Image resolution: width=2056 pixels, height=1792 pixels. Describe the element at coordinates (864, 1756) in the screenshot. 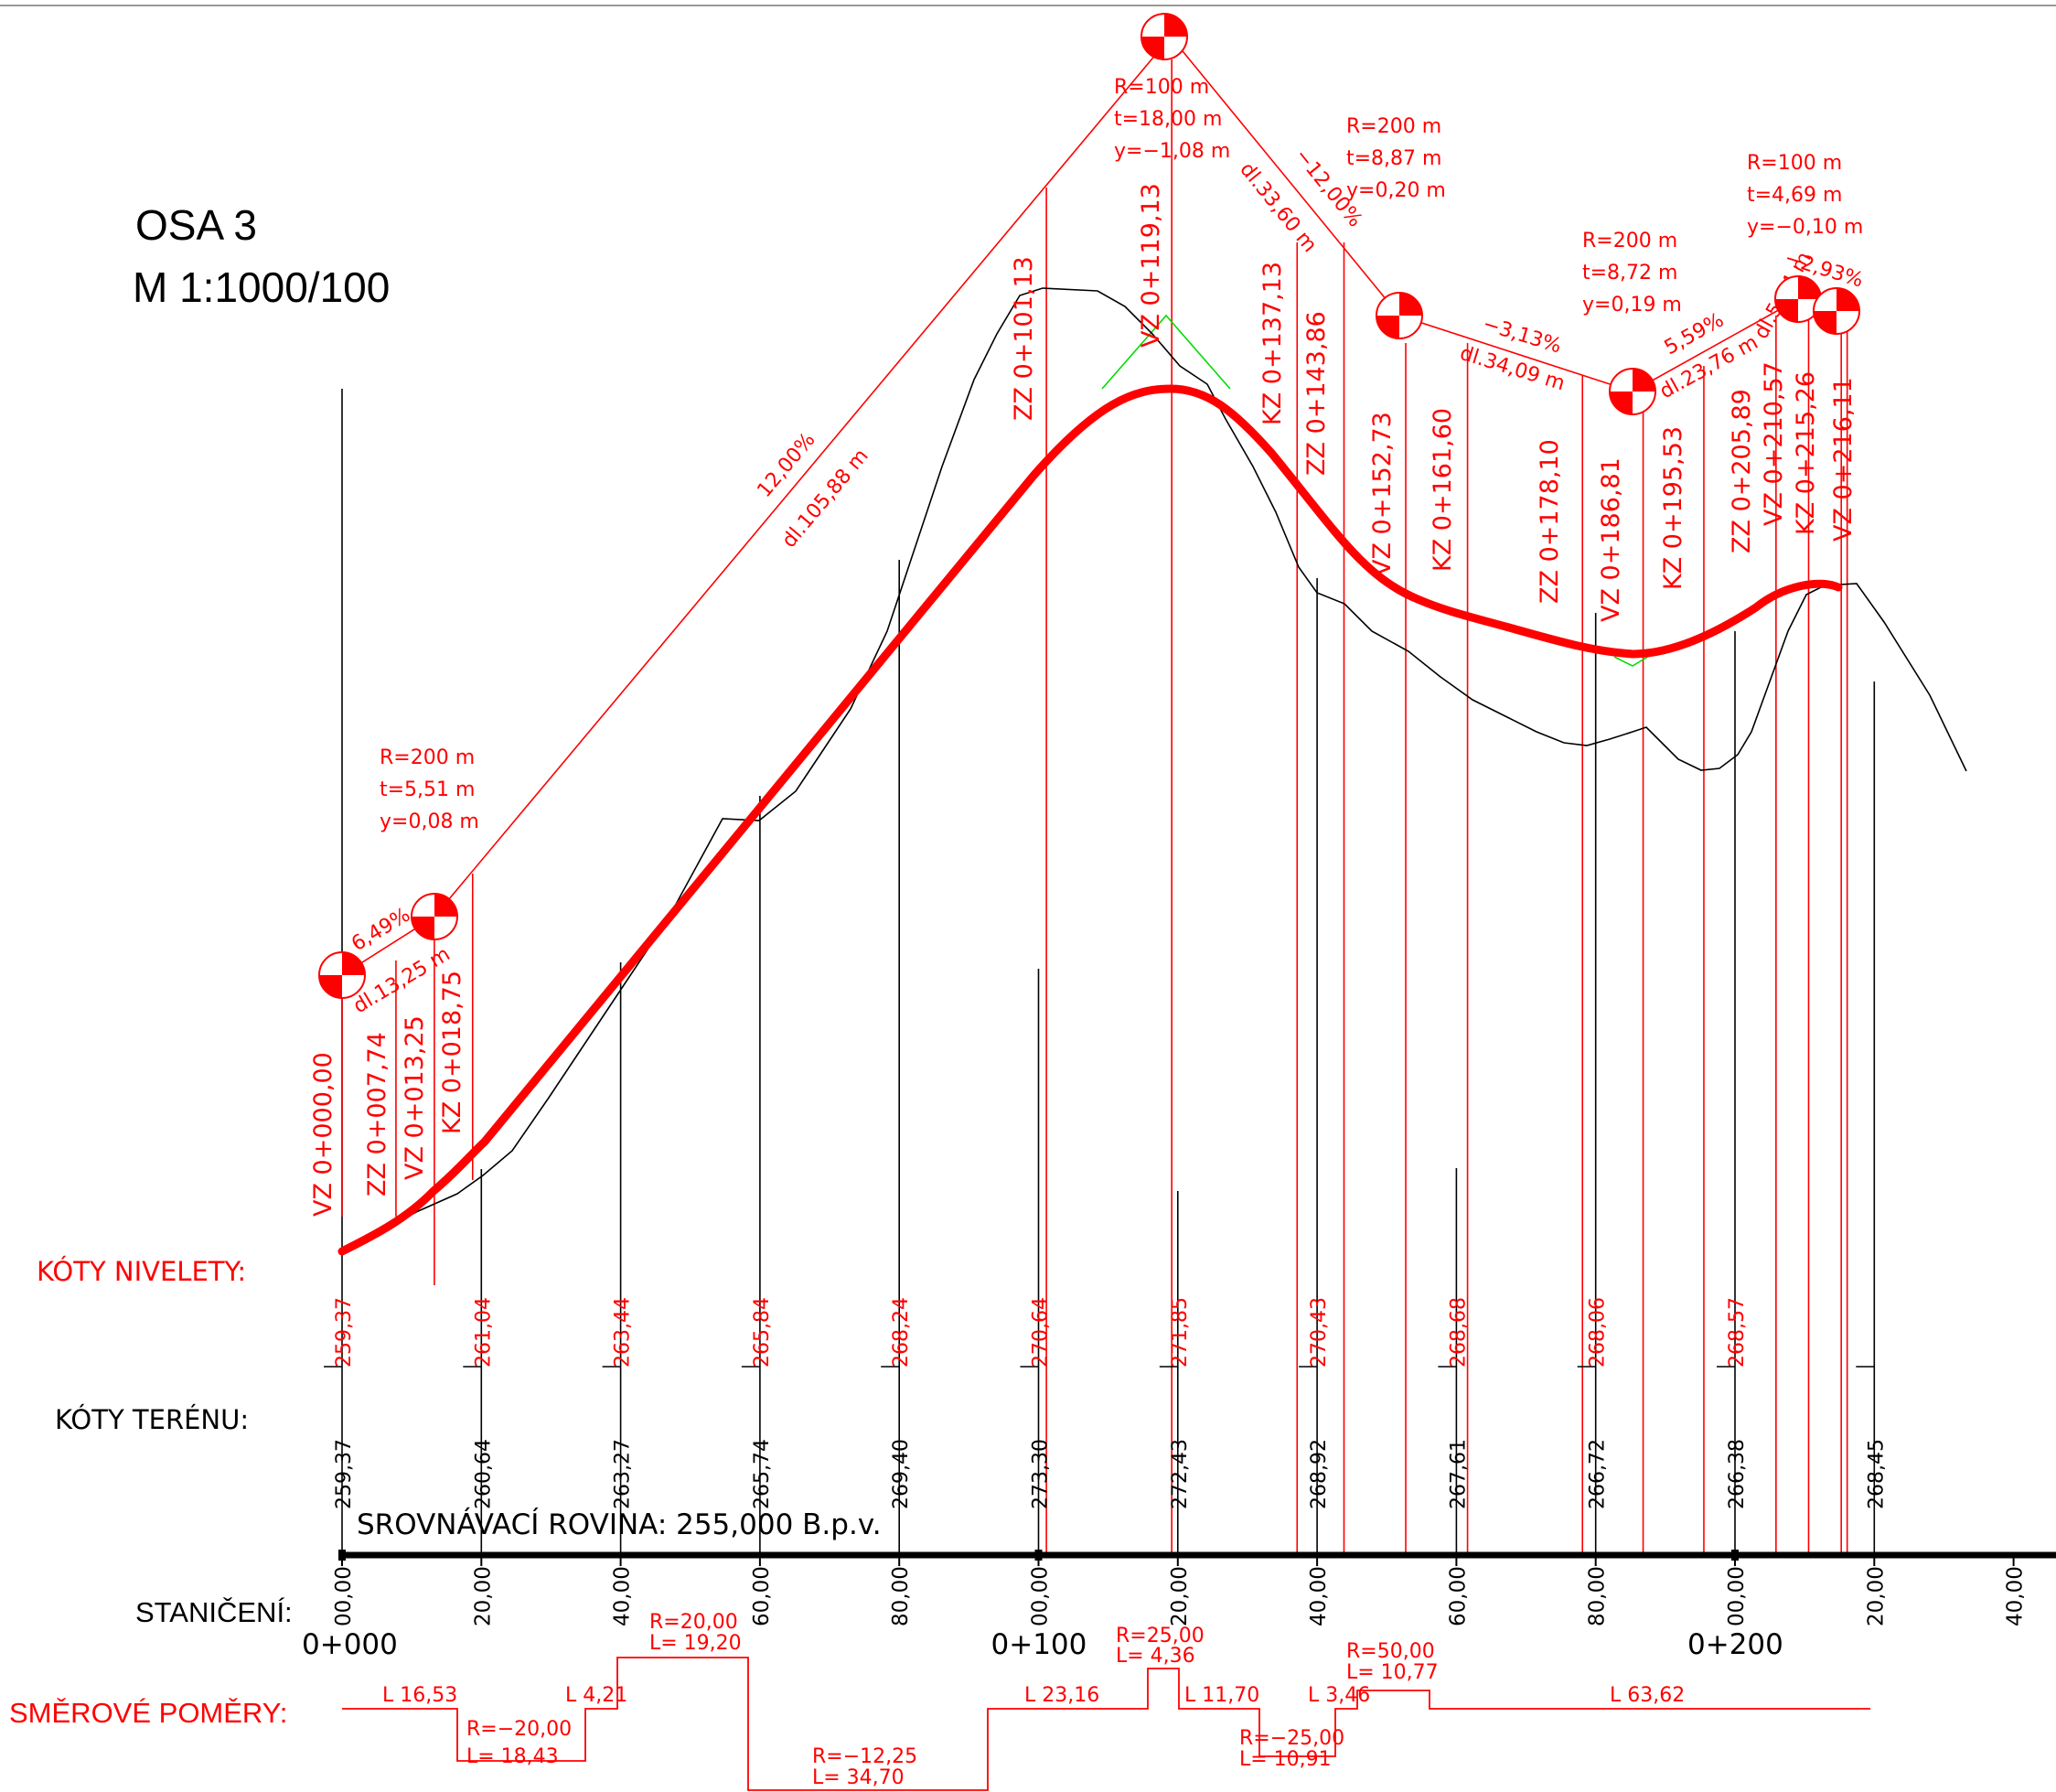

I see `alignment-label: R=−12,25` at that location.